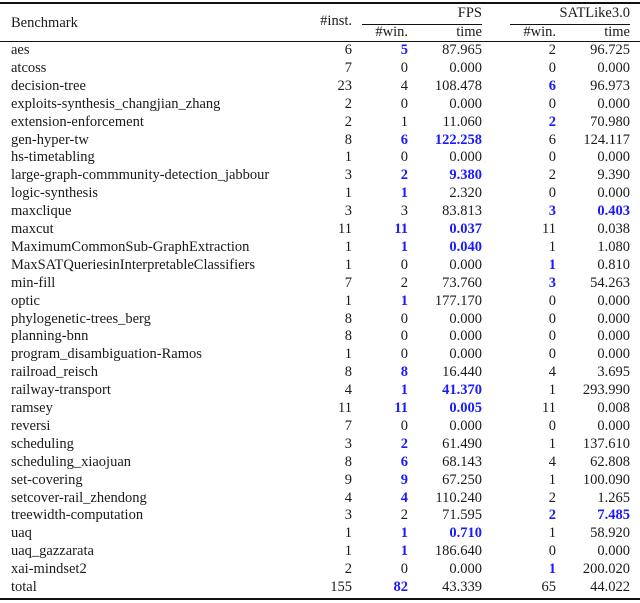 This screenshot has width=640, height=603. I want to click on sat-win-cell: 4, so click(552, 461).